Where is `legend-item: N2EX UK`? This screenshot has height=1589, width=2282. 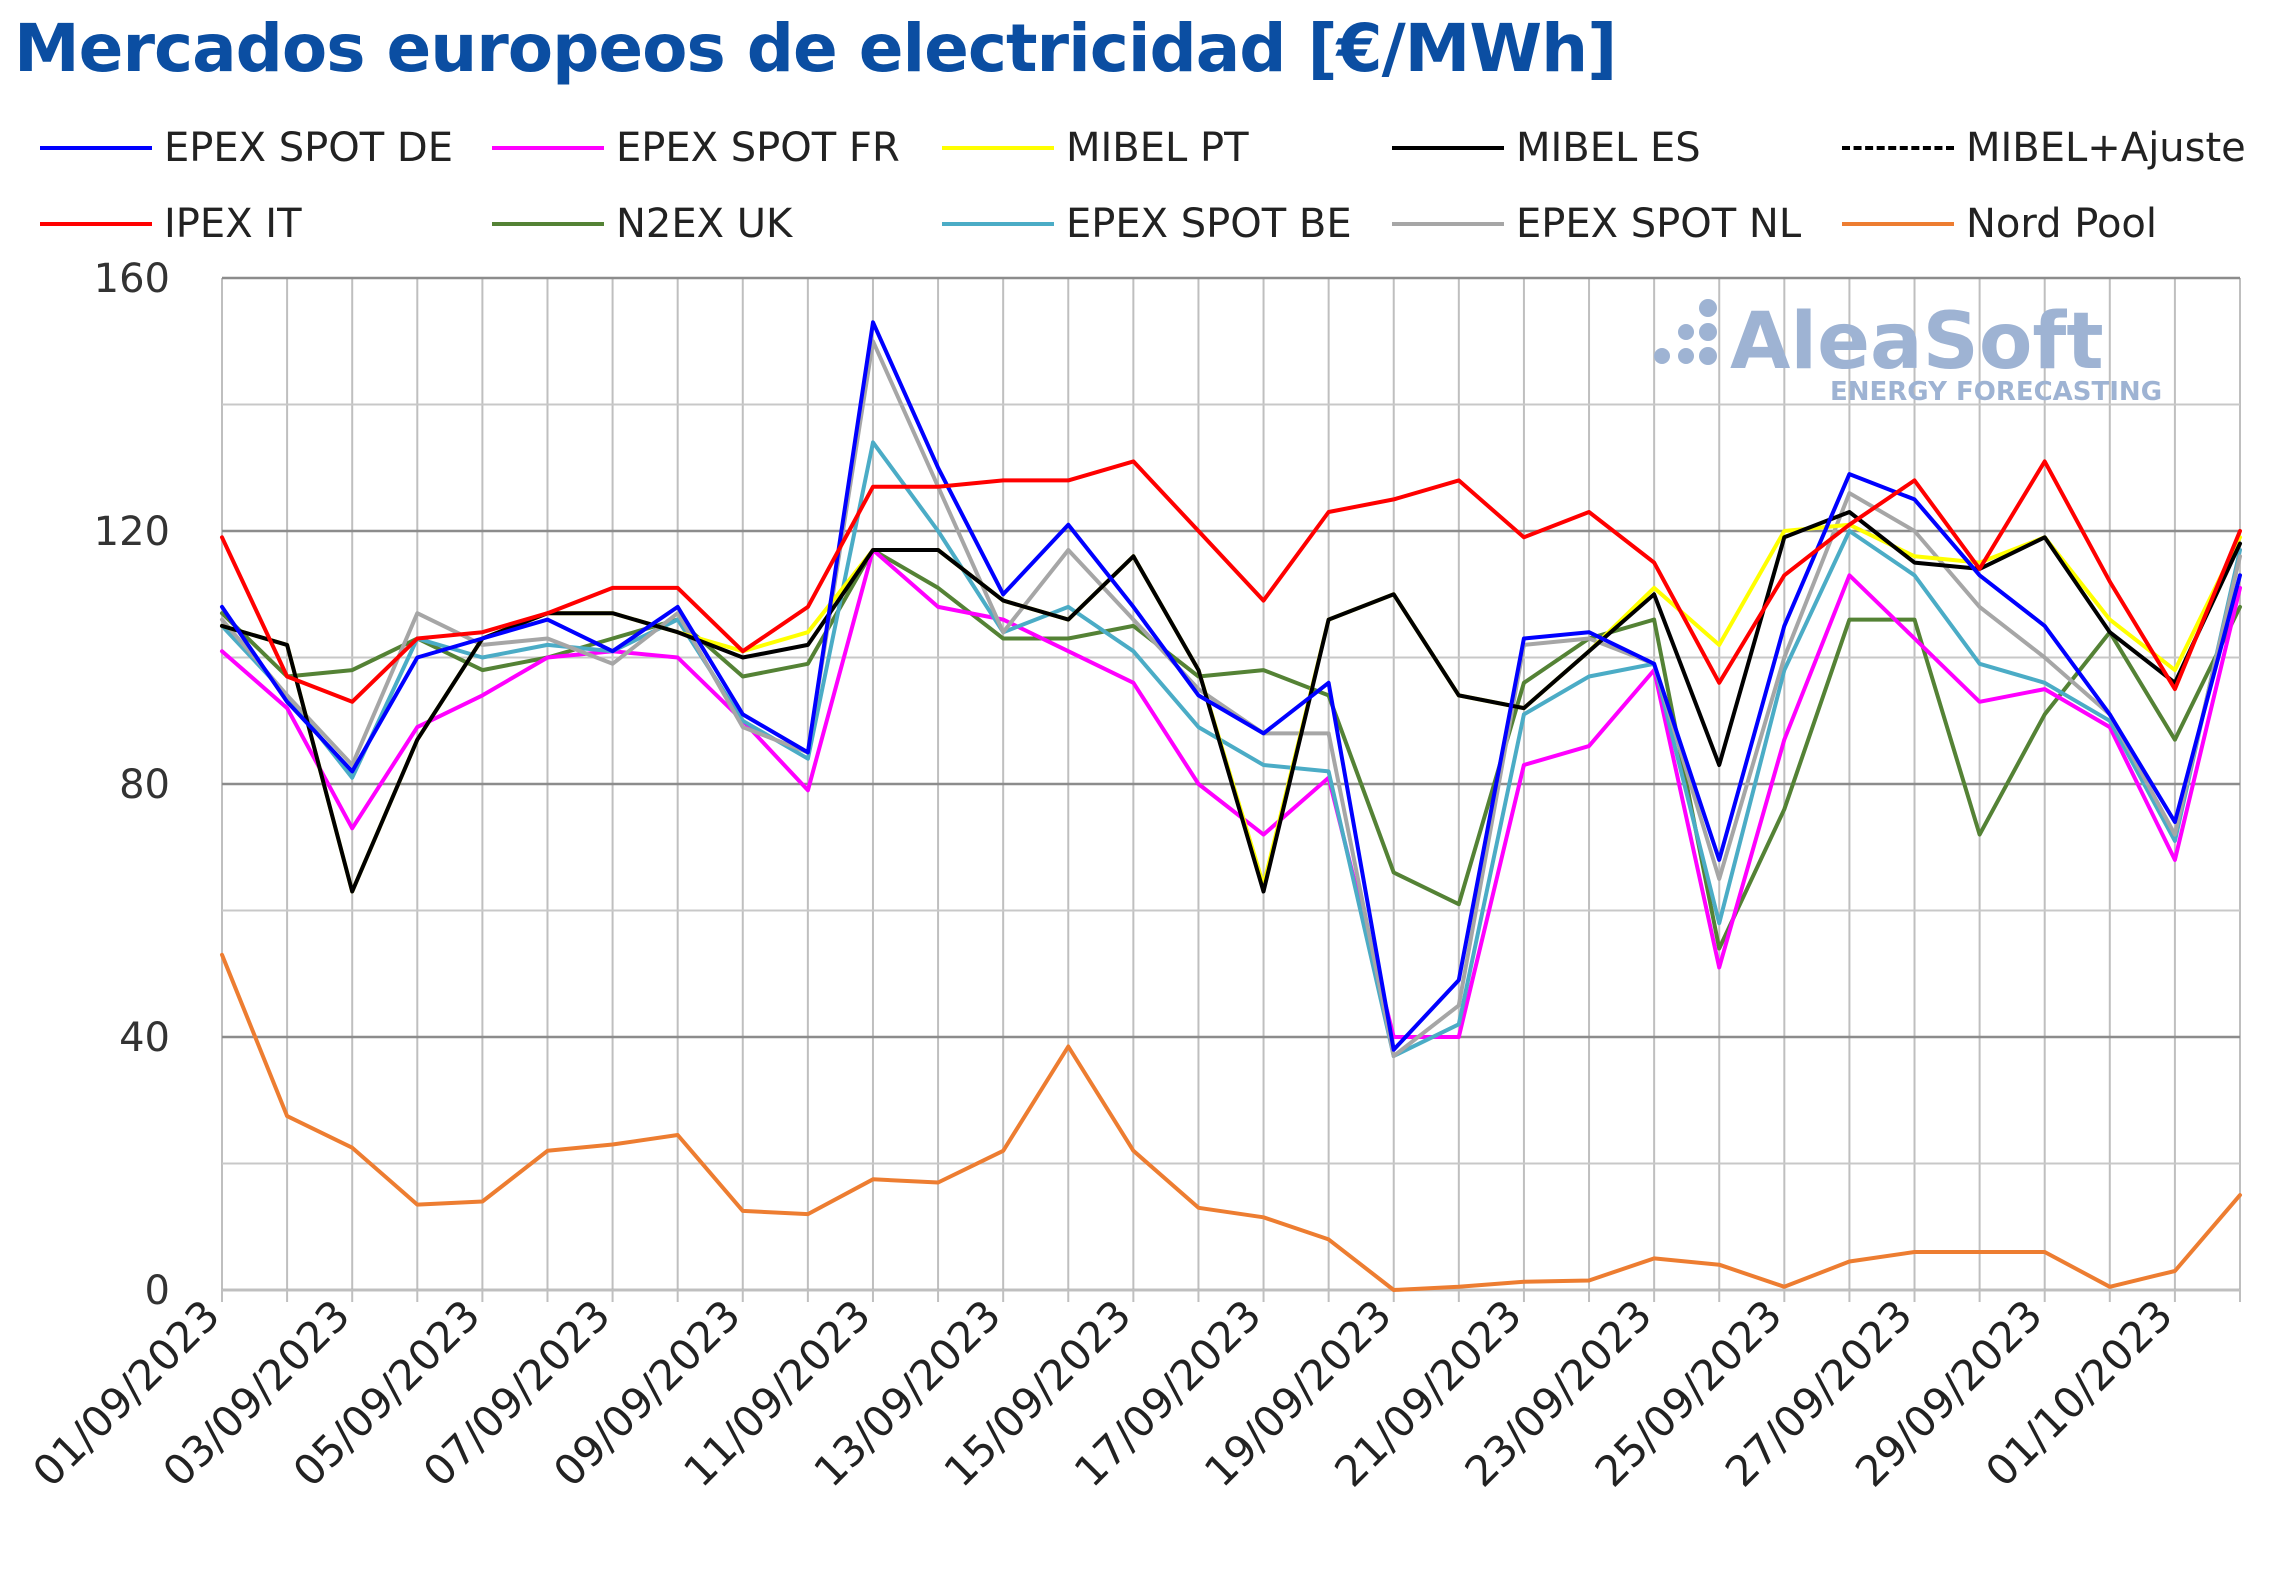
legend-item: N2EX UK is located at coordinates (642, 224).